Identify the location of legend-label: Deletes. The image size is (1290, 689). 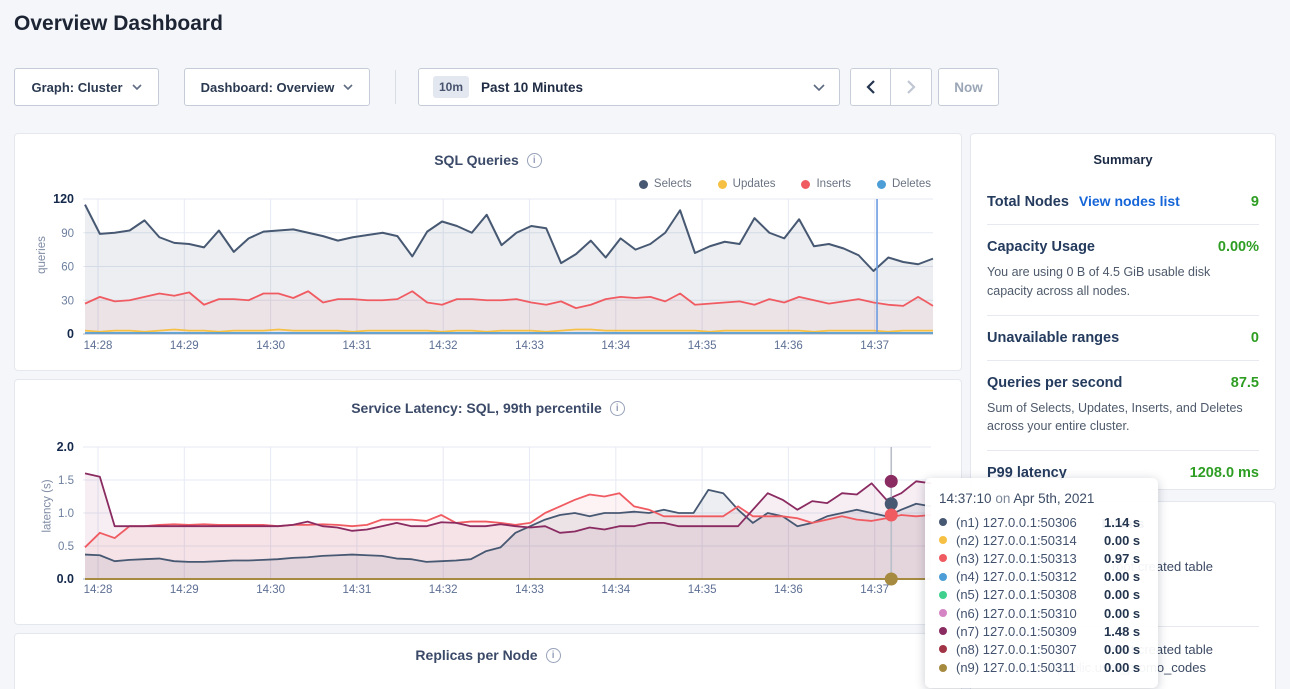
(911, 184).